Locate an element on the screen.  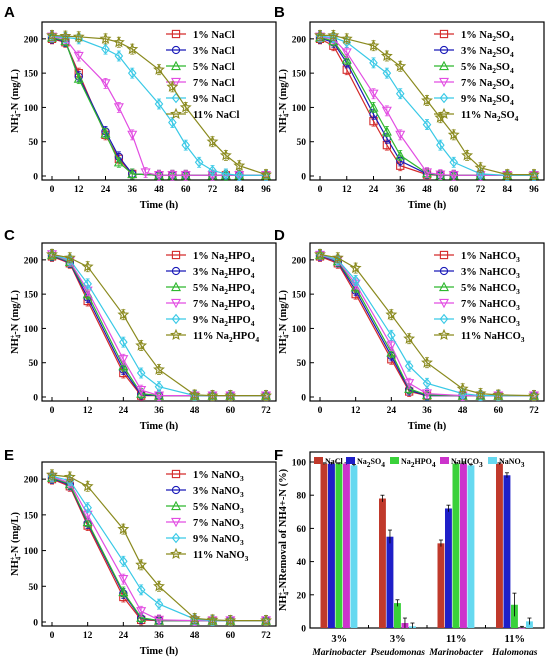
legend-entry: 9% Na2​SO4​ is located at coordinates (474, 99).